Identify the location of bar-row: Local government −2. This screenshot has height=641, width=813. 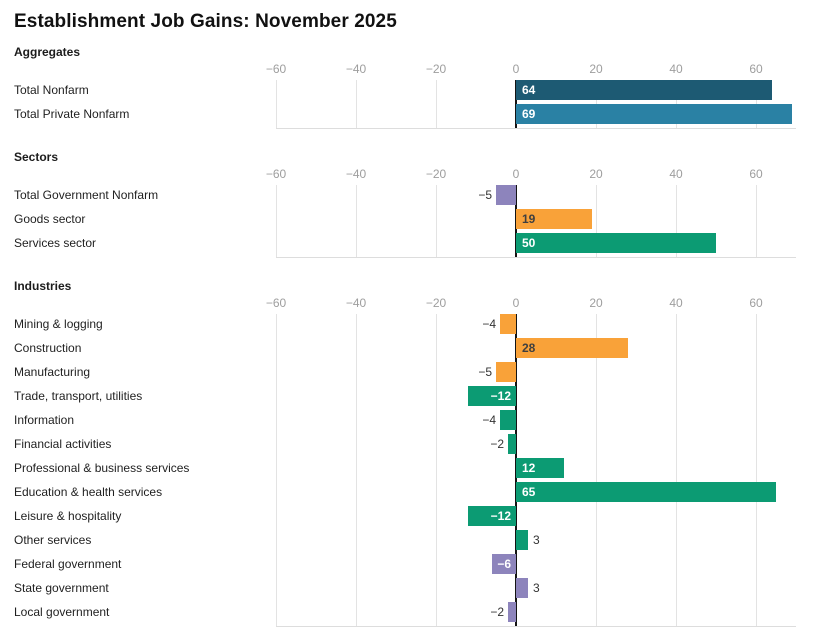
(406, 612).